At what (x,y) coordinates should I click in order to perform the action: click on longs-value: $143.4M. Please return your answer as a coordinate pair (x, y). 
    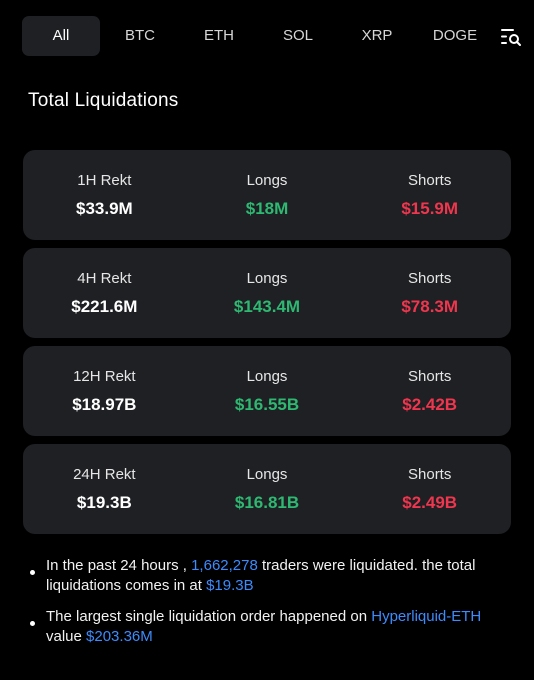
    Looking at the image, I should click on (267, 306).